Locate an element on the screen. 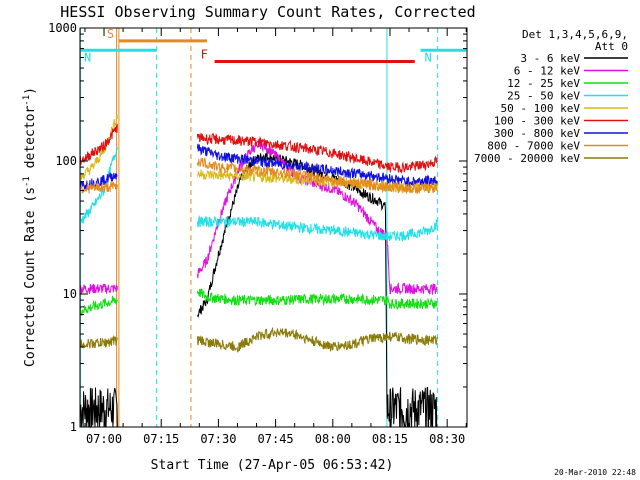 This screenshot has width=640, height=480. legend-entry-label: 100 - 300 keV is located at coordinates (537, 121).